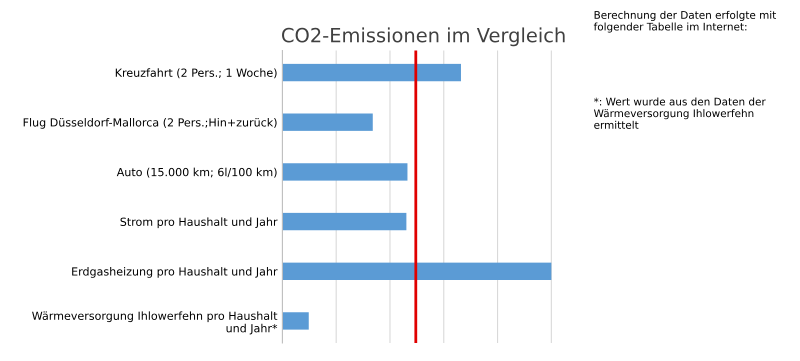 The height and width of the screenshot is (361, 800). I want to click on y-tick-label: Wärmeversorgung Ihlowerfehn pro Haushalt und Jahr*, so click(155, 322).